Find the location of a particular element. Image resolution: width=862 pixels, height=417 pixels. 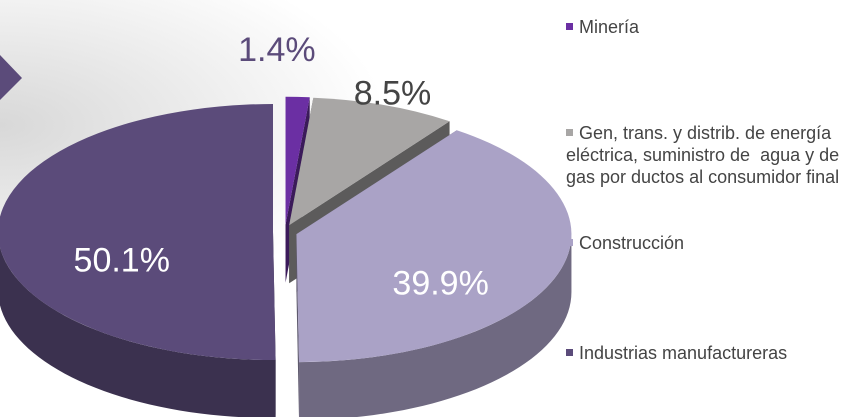

data-label: 8.5% is located at coordinates (393, 94).